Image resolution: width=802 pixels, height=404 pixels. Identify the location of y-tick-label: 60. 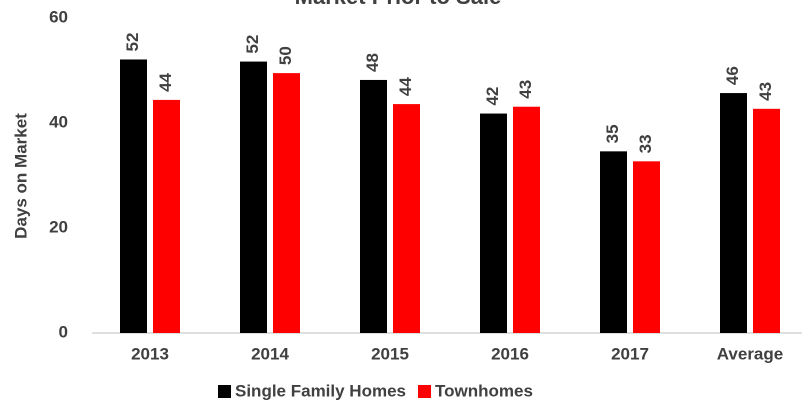
(58, 16).